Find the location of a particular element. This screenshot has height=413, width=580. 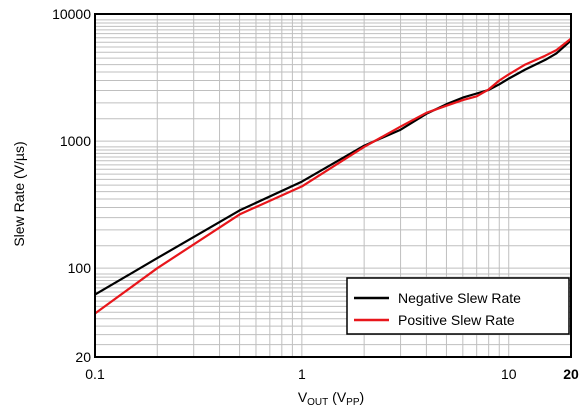

legend-label-negative: Negative Slew Rate is located at coordinates (459, 298).